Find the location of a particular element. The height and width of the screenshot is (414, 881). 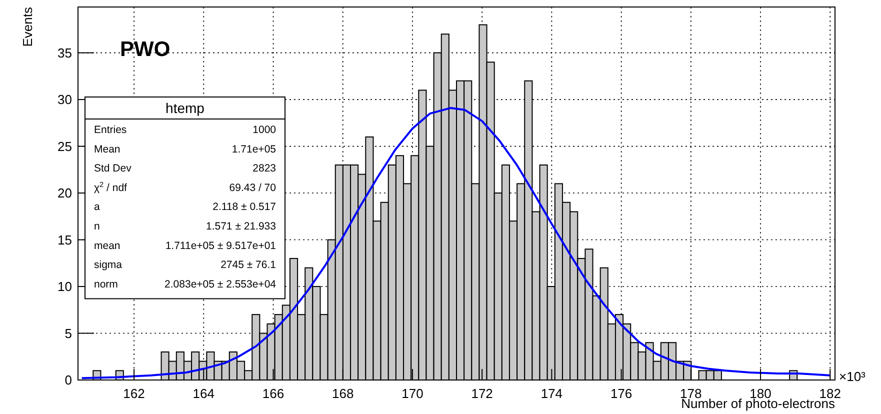

y-tick-label: 0 is located at coordinates (68, 380).